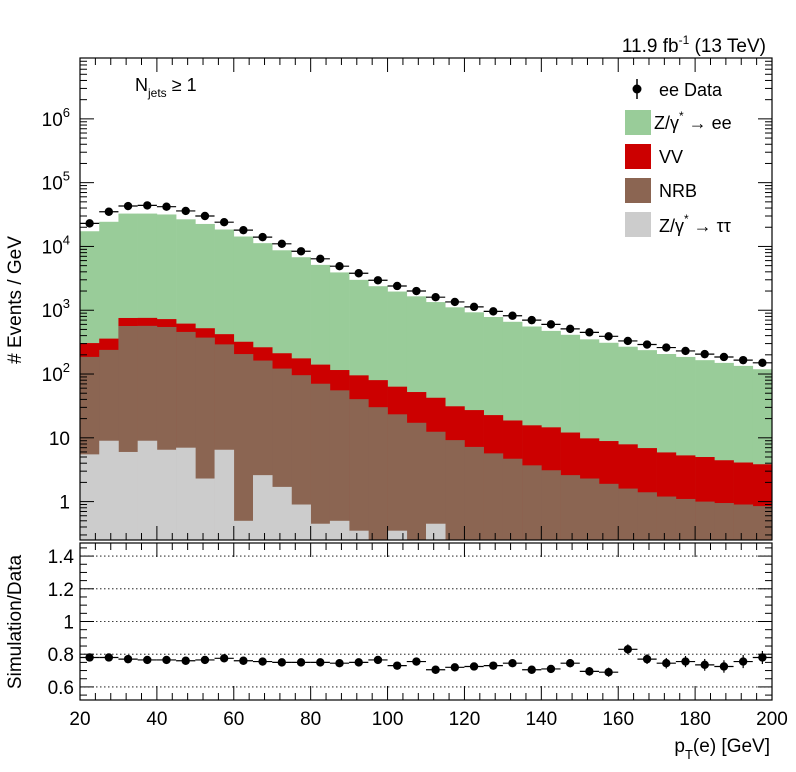  I want to click on legend-vv-swatch, so click(638, 156).